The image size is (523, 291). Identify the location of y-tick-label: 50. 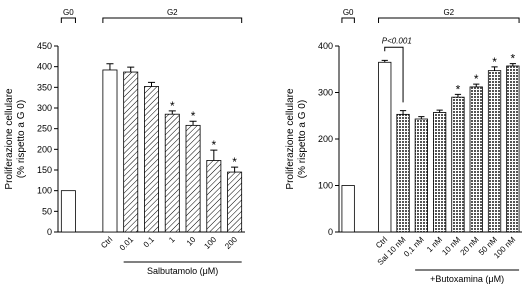
(47, 211).